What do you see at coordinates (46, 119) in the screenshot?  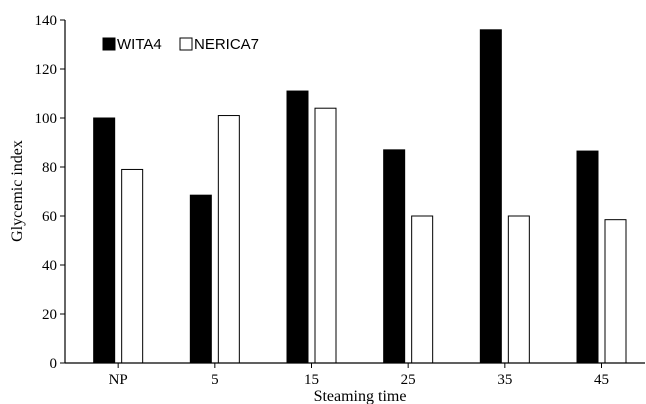 I see `y-tick-label: 100` at bounding box center [46, 119].